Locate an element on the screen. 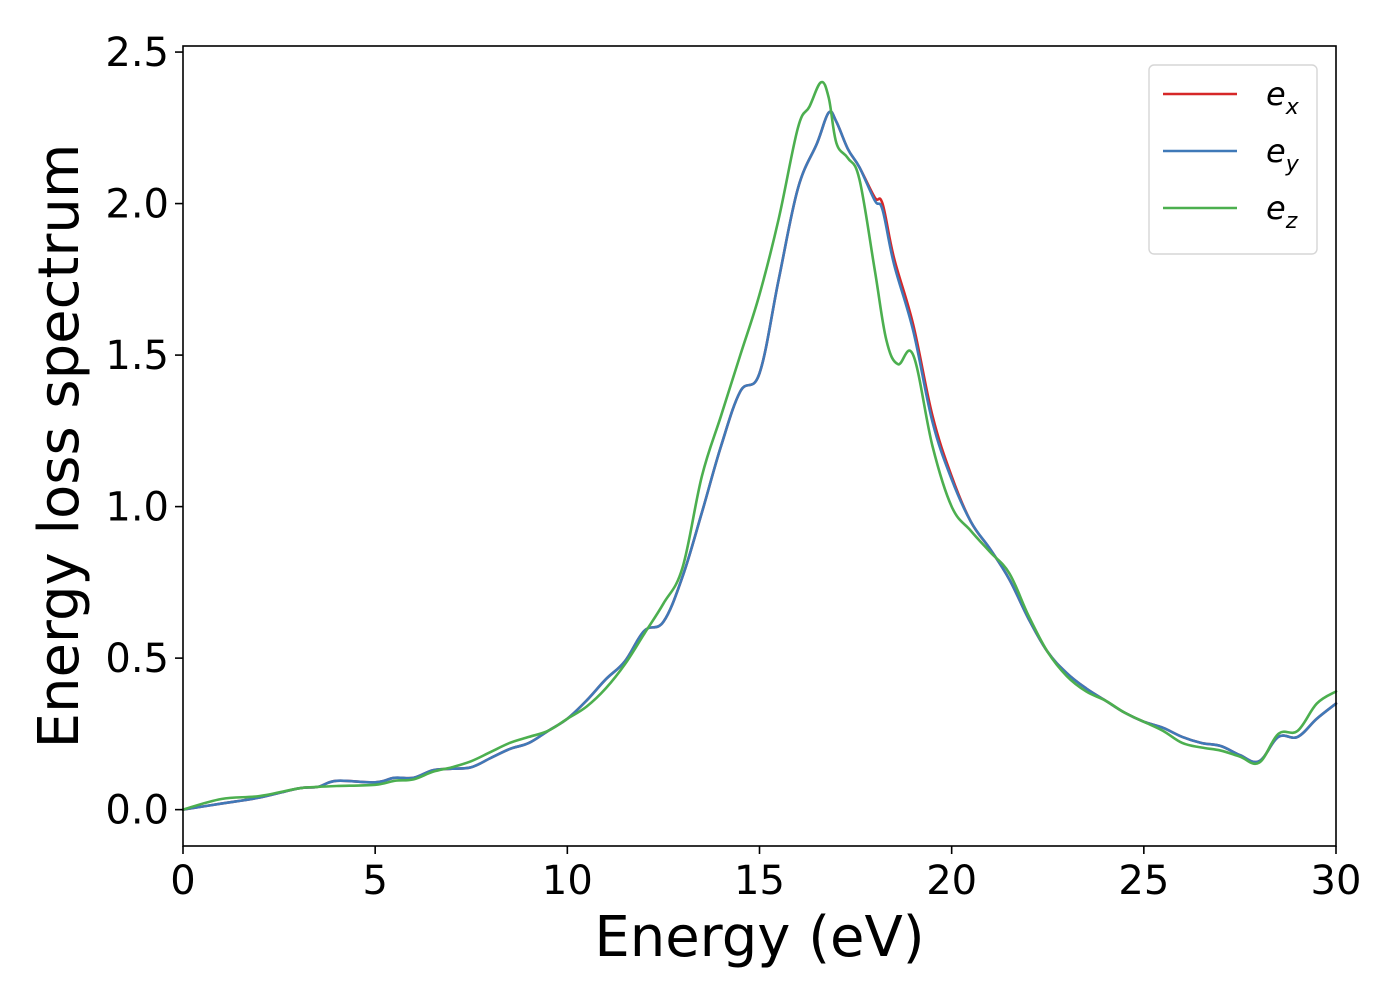 The image size is (1400, 1000). x-axis-ticks: 0 5 10 15 20 25 30 is located at coordinates (765, 875).